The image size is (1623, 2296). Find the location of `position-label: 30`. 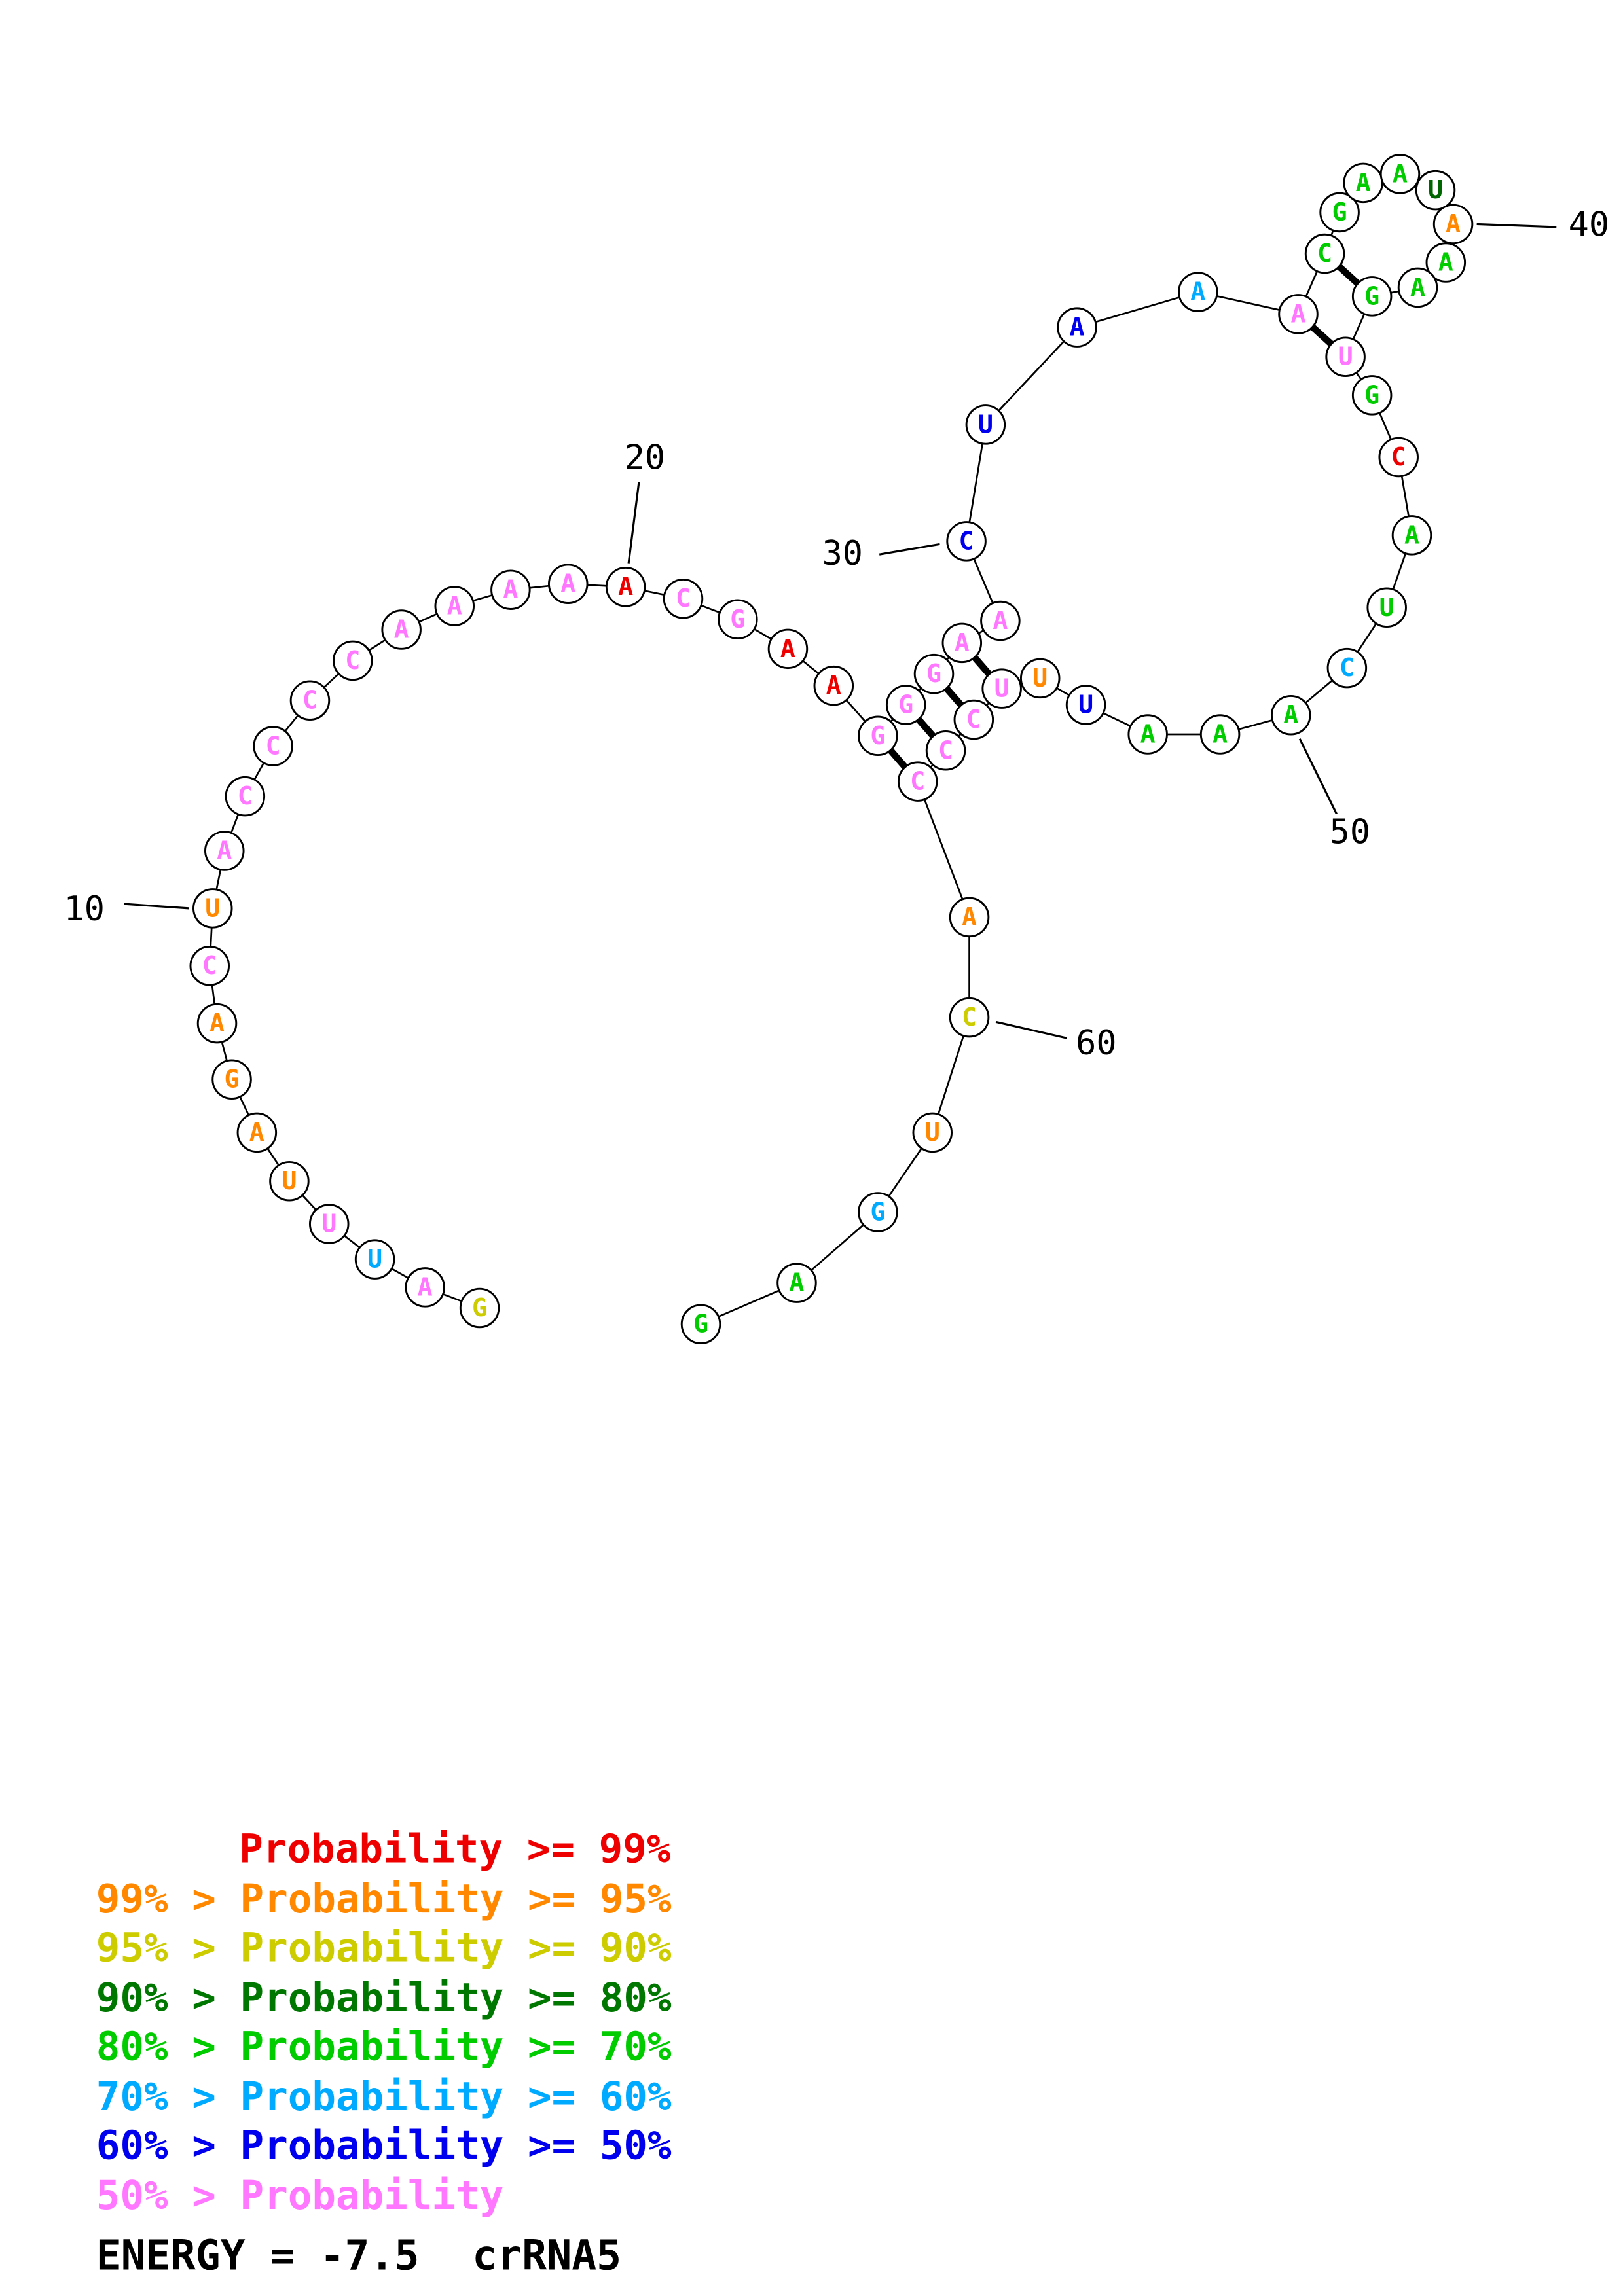

position-label: 30 is located at coordinates (842, 553).